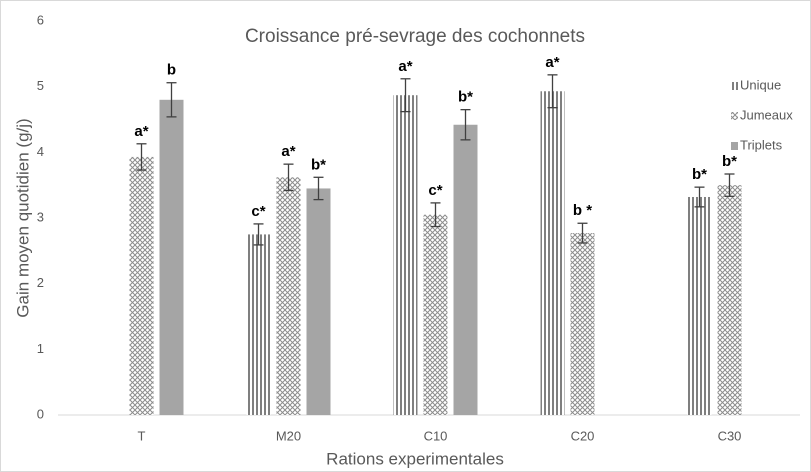 The height and width of the screenshot is (472, 811). I want to click on y-tick-label: 4, so click(40, 151).